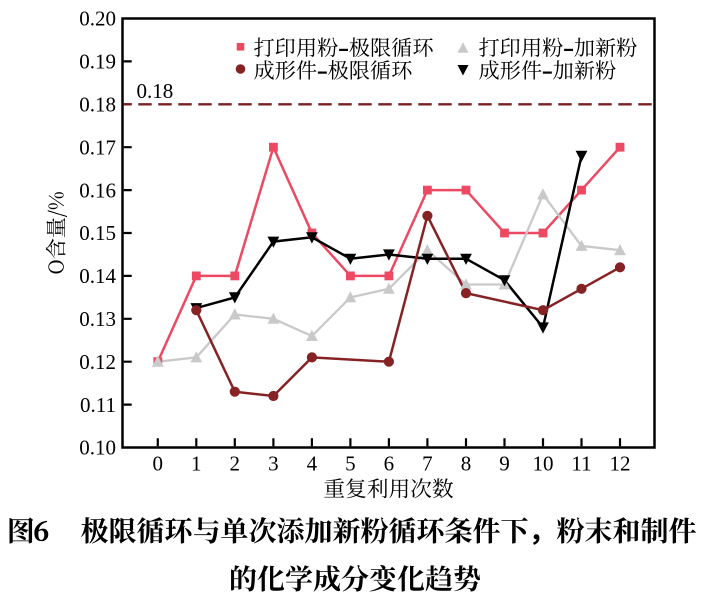  Describe the element at coordinates (97, 19) in the screenshot. I see `svg-text: 0.20` at that location.